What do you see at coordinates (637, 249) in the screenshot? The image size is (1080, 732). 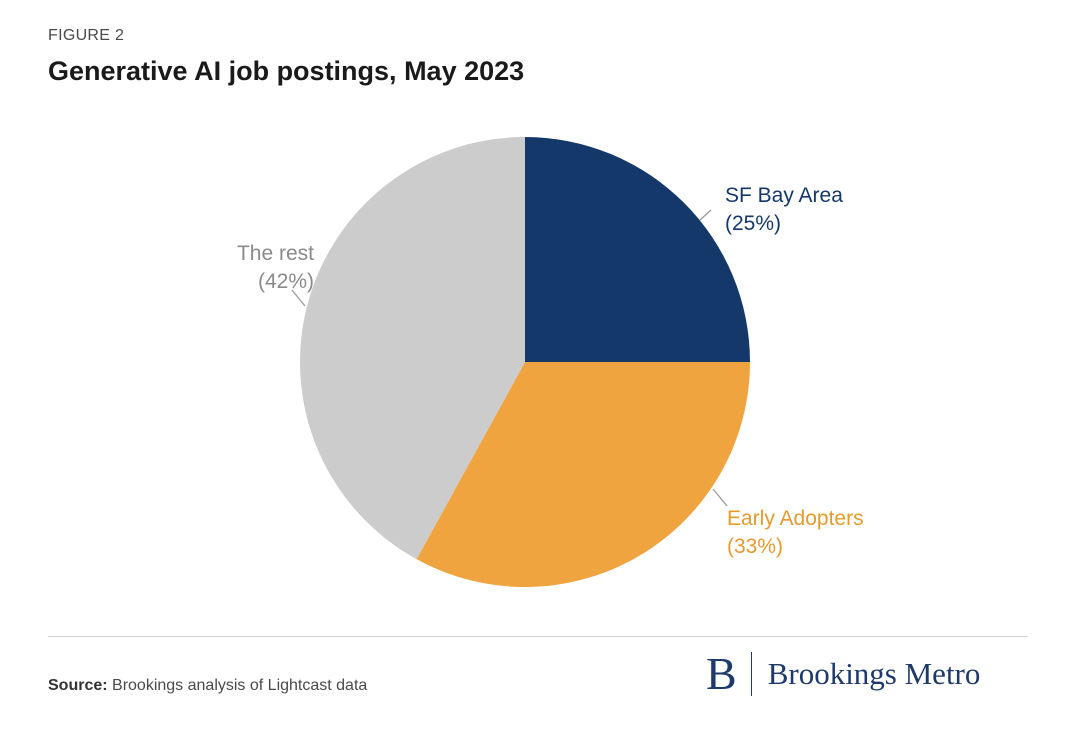 I see `pie-slice-sf-bay-area` at bounding box center [637, 249].